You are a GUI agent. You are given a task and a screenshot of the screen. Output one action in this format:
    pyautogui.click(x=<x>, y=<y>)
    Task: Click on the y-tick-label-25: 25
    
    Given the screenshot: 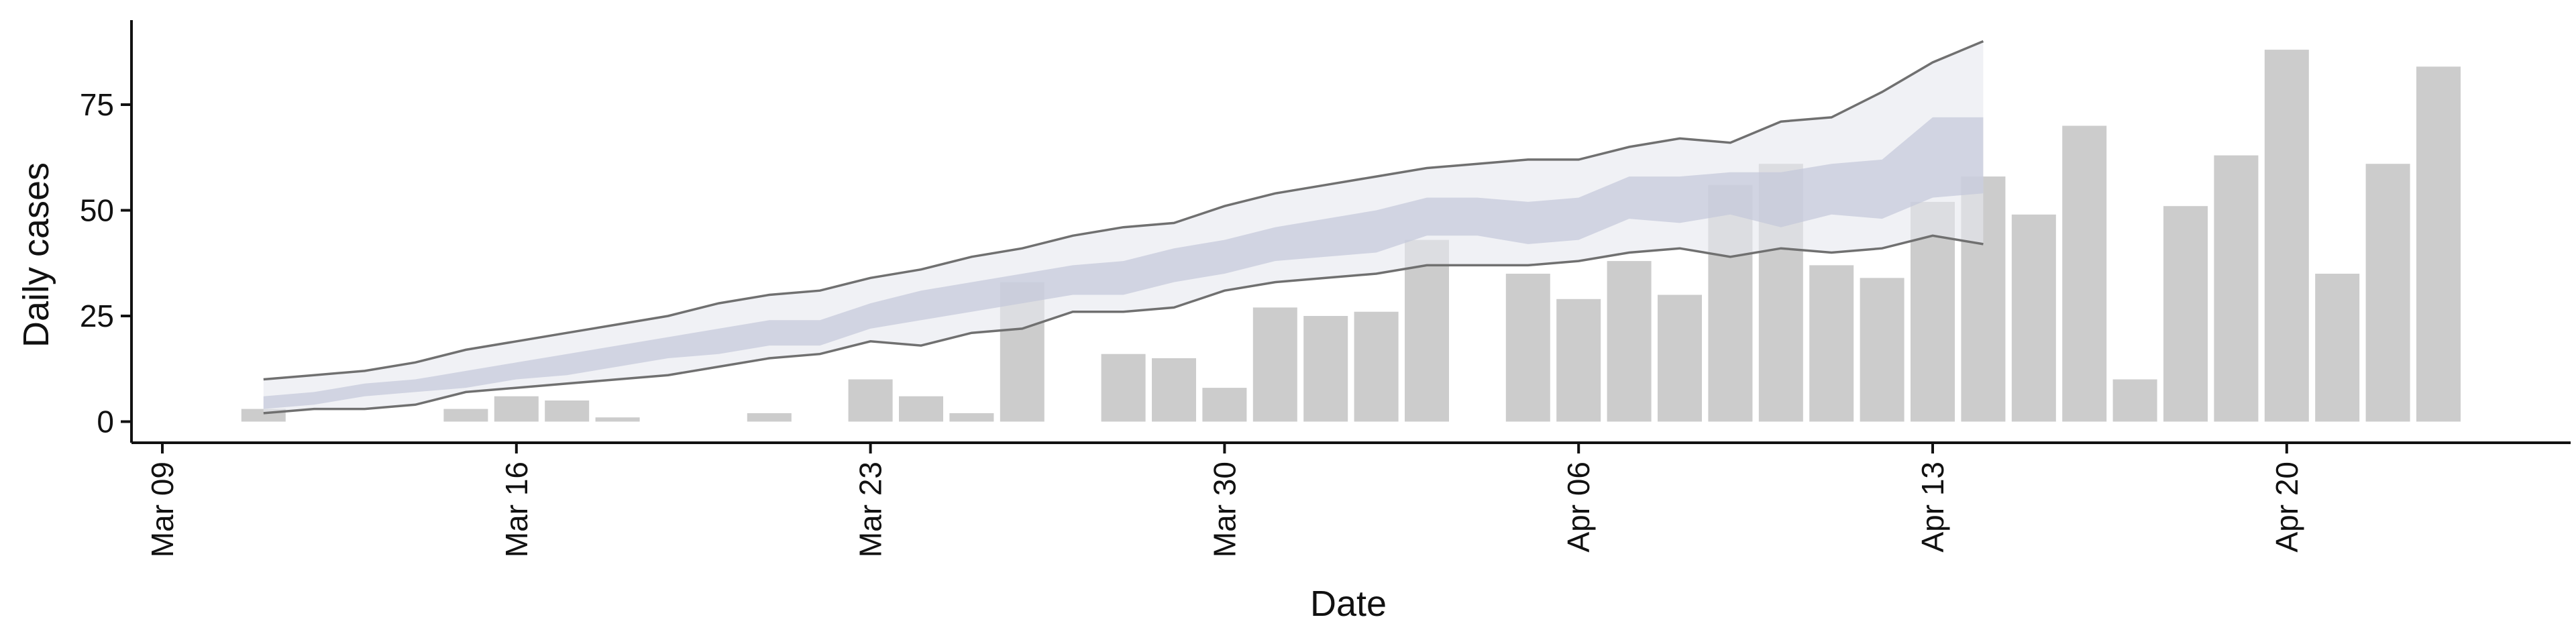 What is the action you would take?
    pyautogui.click(x=97, y=316)
    